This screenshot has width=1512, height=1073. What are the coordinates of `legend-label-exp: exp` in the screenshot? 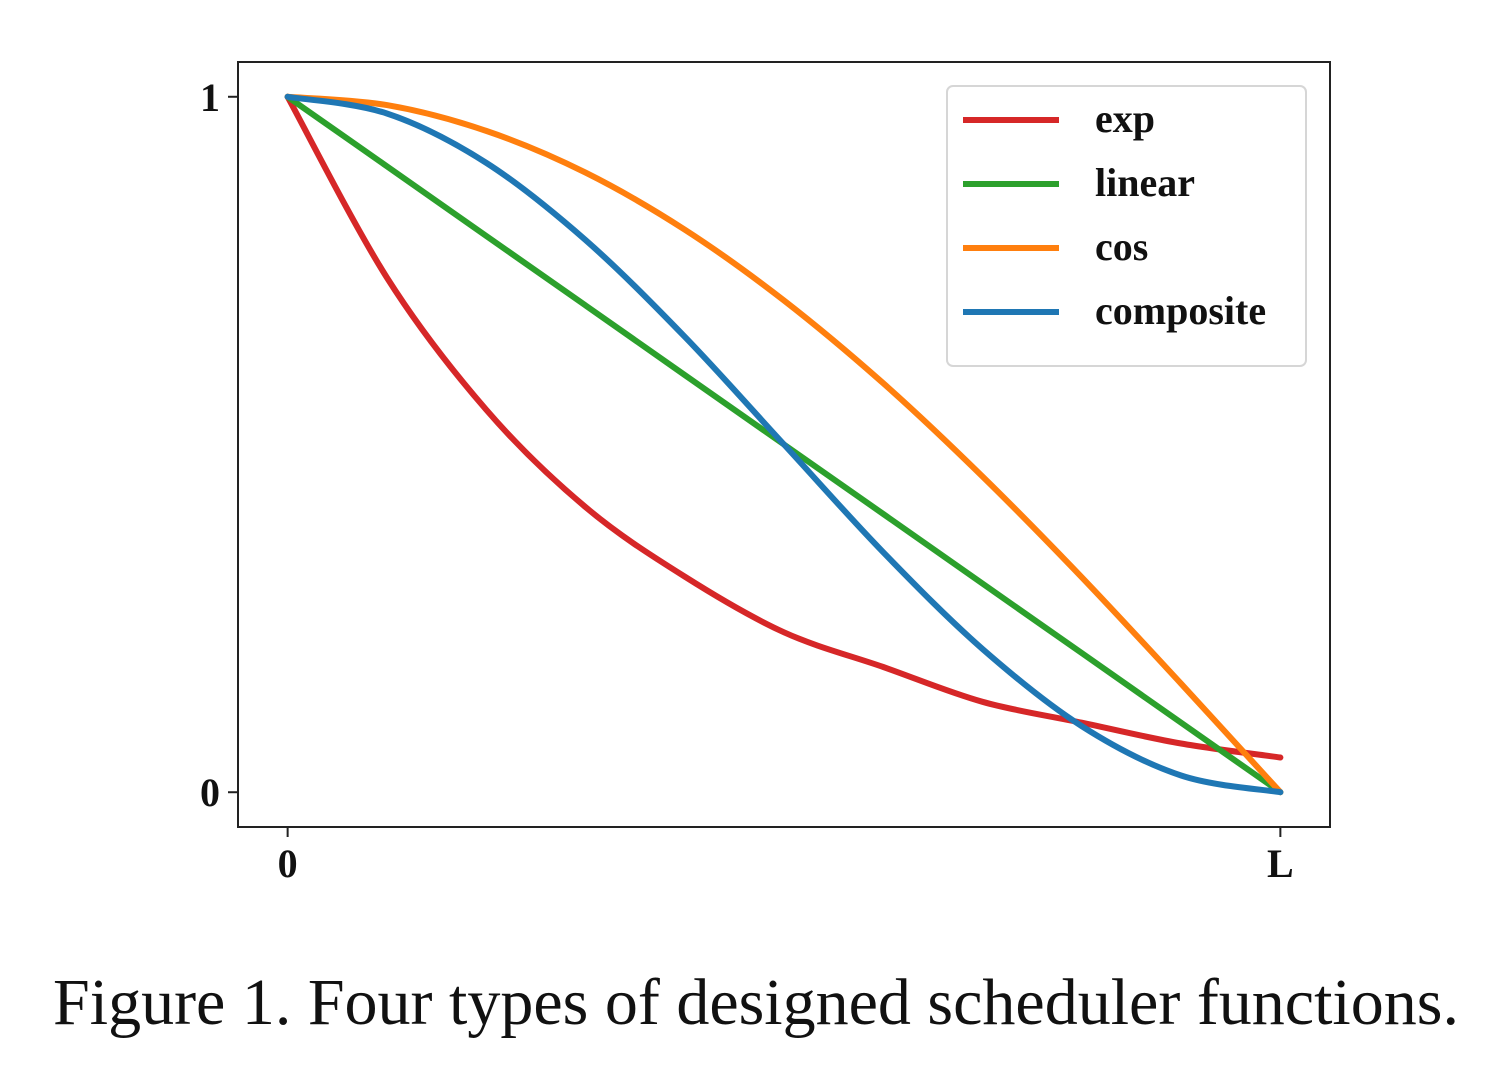 It's located at (1125, 118).